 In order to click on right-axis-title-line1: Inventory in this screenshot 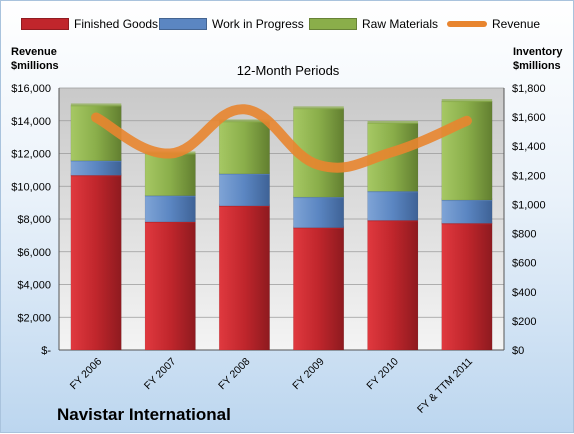, I will do `click(538, 52)`.